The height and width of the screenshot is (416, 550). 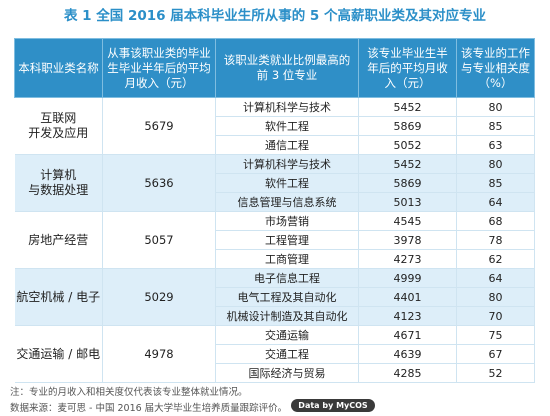 What do you see at coordinates (495, 221) in the screenshot?
I see `relevance-cell: 68` at bounding box center [495, 221].